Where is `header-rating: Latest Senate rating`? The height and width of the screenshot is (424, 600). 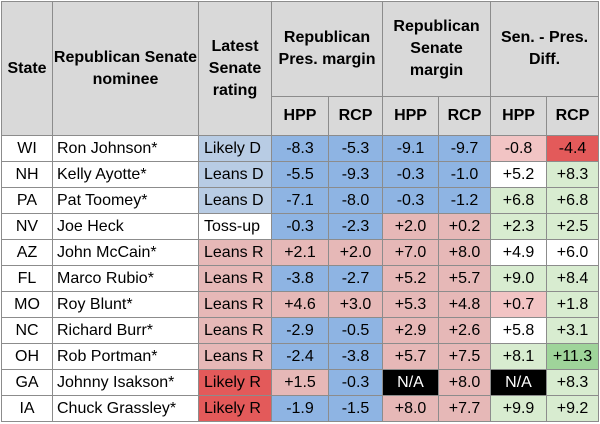 header-rating: Latest Senate rating is located at coordinates (235, 68).